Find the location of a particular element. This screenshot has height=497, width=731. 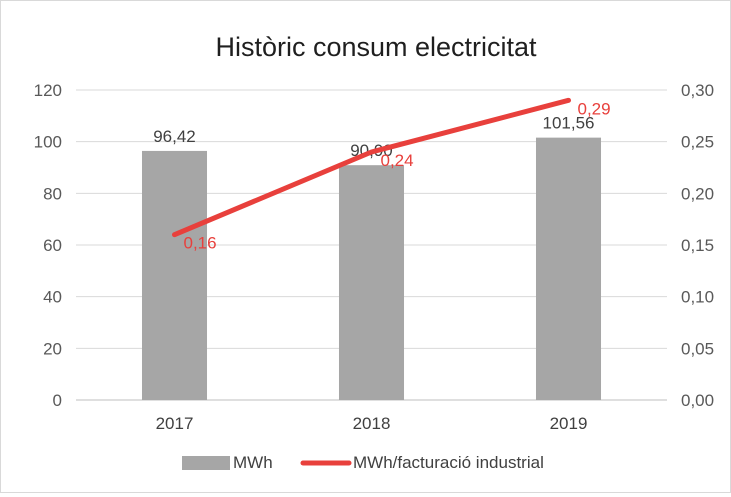

line-data-label: 0,29 is located at coordinates (594, 108).